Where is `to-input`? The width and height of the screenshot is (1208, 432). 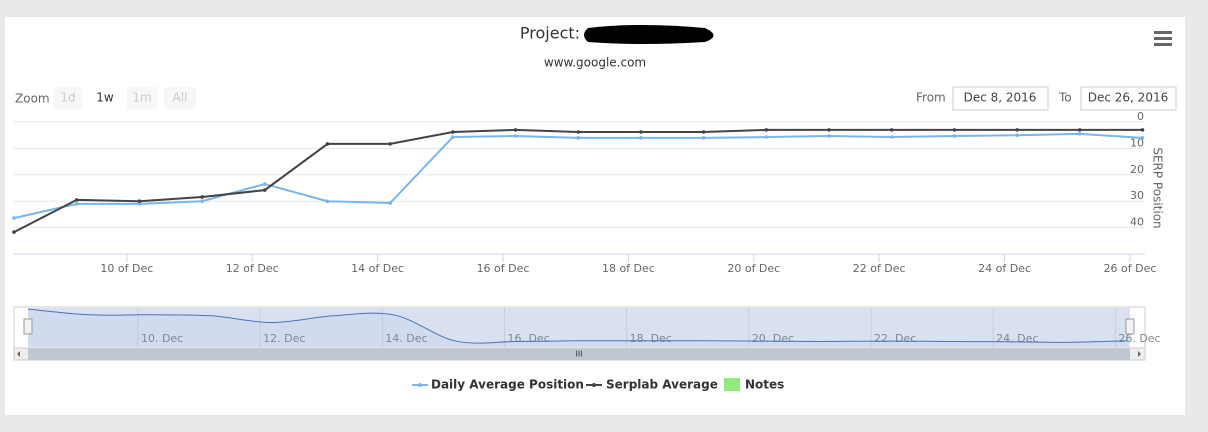
to-input is located at coordinates (1128, 98).